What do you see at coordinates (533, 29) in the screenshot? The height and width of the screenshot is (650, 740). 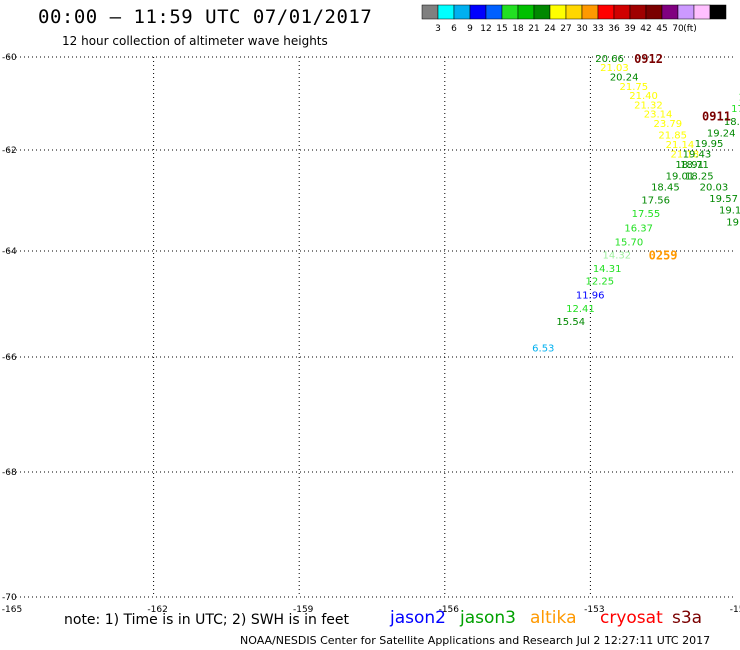 I see `colorbar-tick-label: 21` at bounding box center [533, 29].